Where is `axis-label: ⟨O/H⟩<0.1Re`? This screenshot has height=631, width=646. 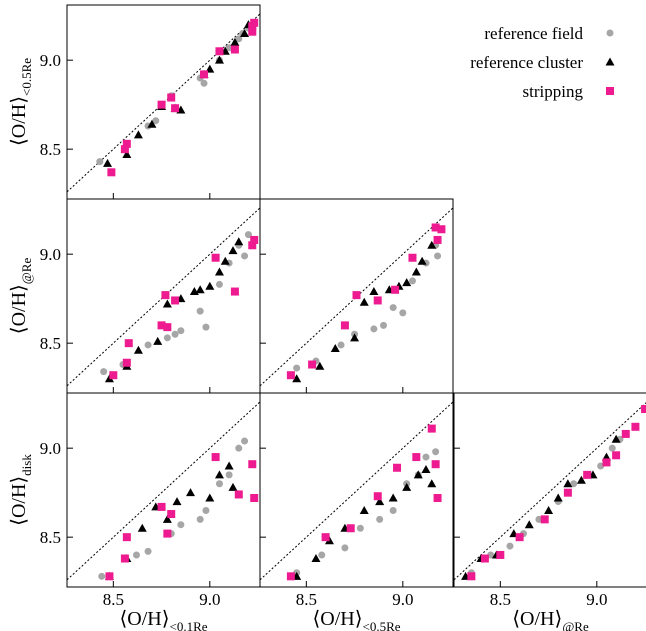 axis-label: ⟨O/H⟩<0.1Re is located at coordinates (163, 619).